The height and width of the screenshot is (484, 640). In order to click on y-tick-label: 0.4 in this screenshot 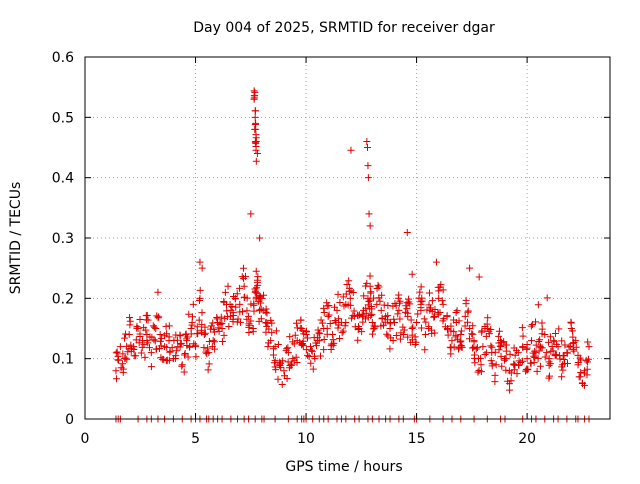, I will do `click(63, 179)`.